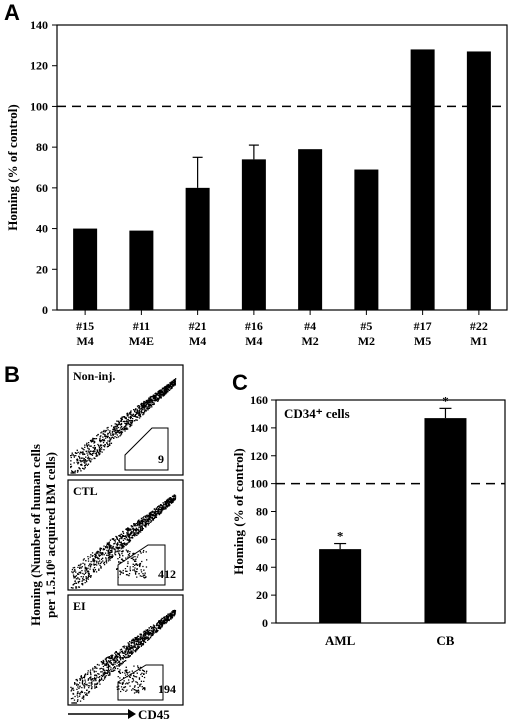  Describe the element at coordinates (167, 574) in the screenshot. I see `gate-count: 412` at that location.